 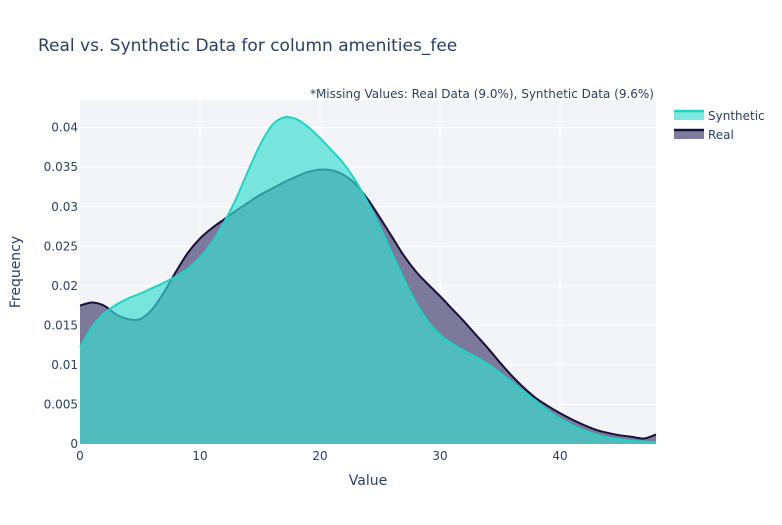 What do you see at coordinates (61, 325) in the screenshot?
I see `y-tick-label: 0.015` at bounding box center [61, 325].